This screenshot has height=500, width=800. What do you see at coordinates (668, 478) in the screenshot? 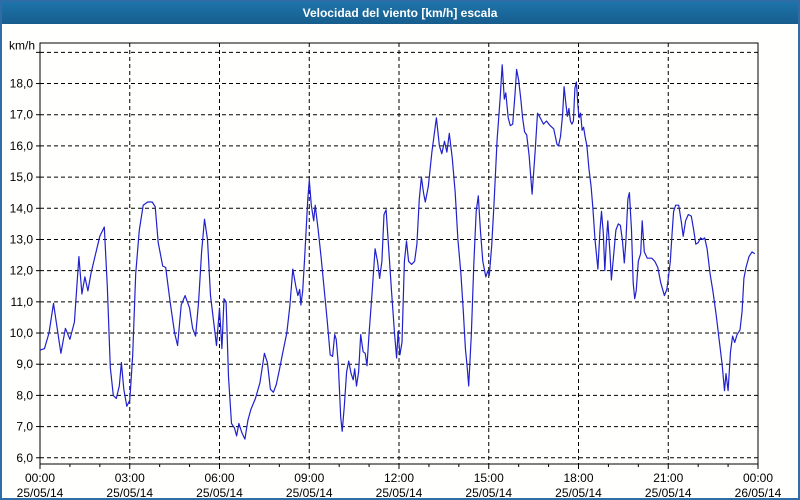
I see `x-tick-time-label: 21:00` at bounding box center [668, 478].